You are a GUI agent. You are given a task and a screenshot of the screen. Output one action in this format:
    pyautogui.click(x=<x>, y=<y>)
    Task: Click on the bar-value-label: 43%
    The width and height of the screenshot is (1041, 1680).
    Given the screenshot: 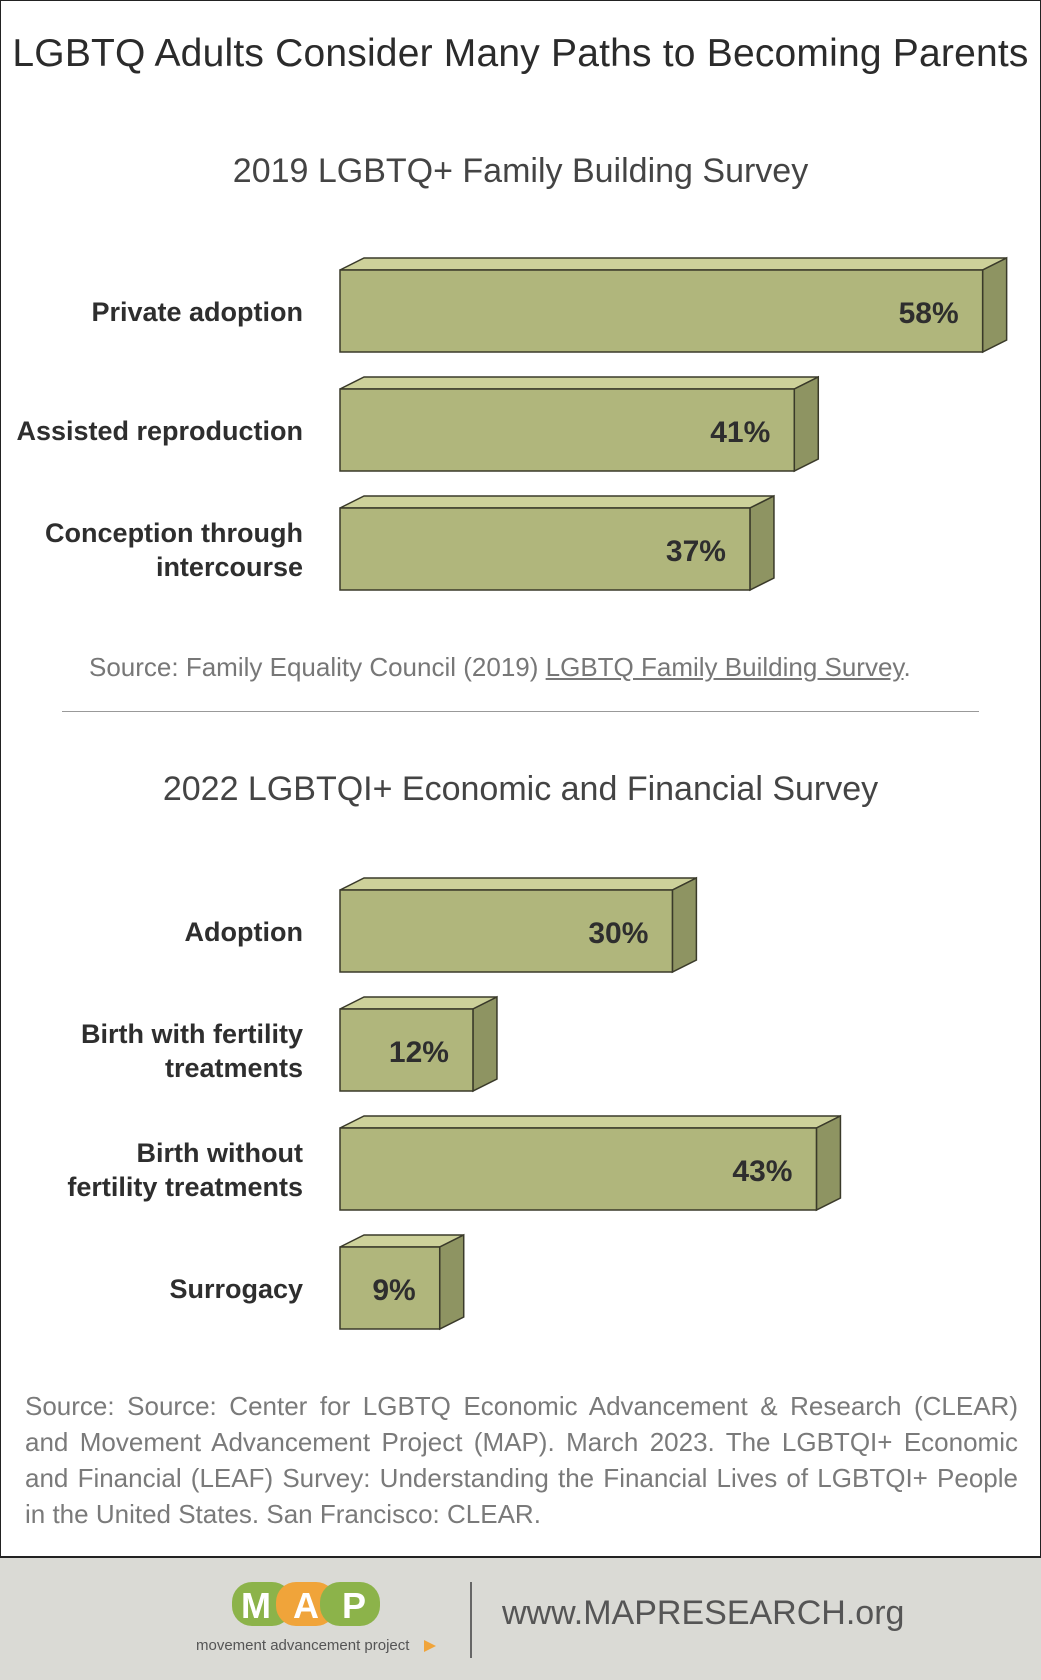 What is the action you would take?
    pyautogui.click(x=762, y=1171)
    